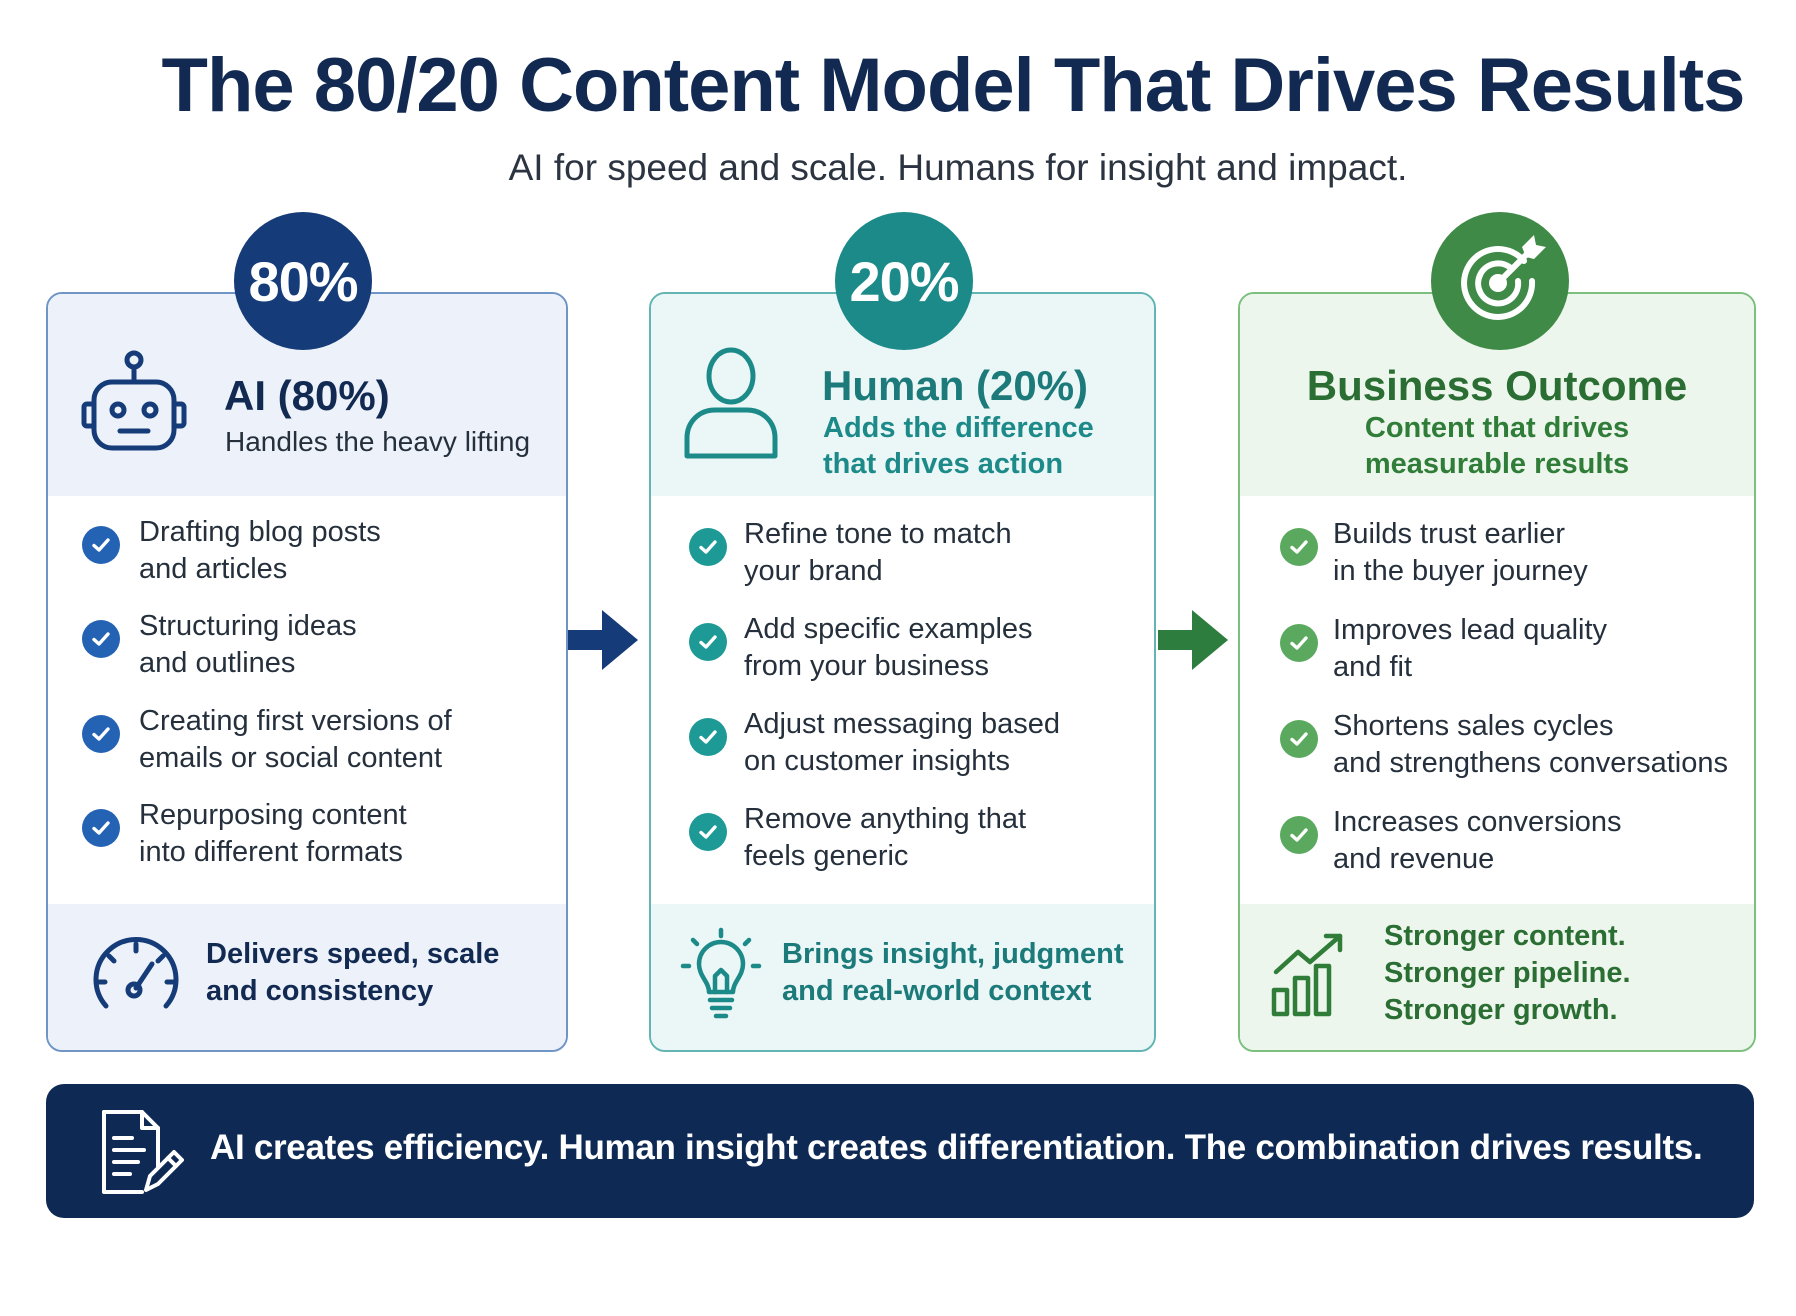 Image resolution: width=1796 pixels, height=1316 pixels. Describe the element at coordinates (1503, 277) in the screenshot. I see `target-icon` at that location.